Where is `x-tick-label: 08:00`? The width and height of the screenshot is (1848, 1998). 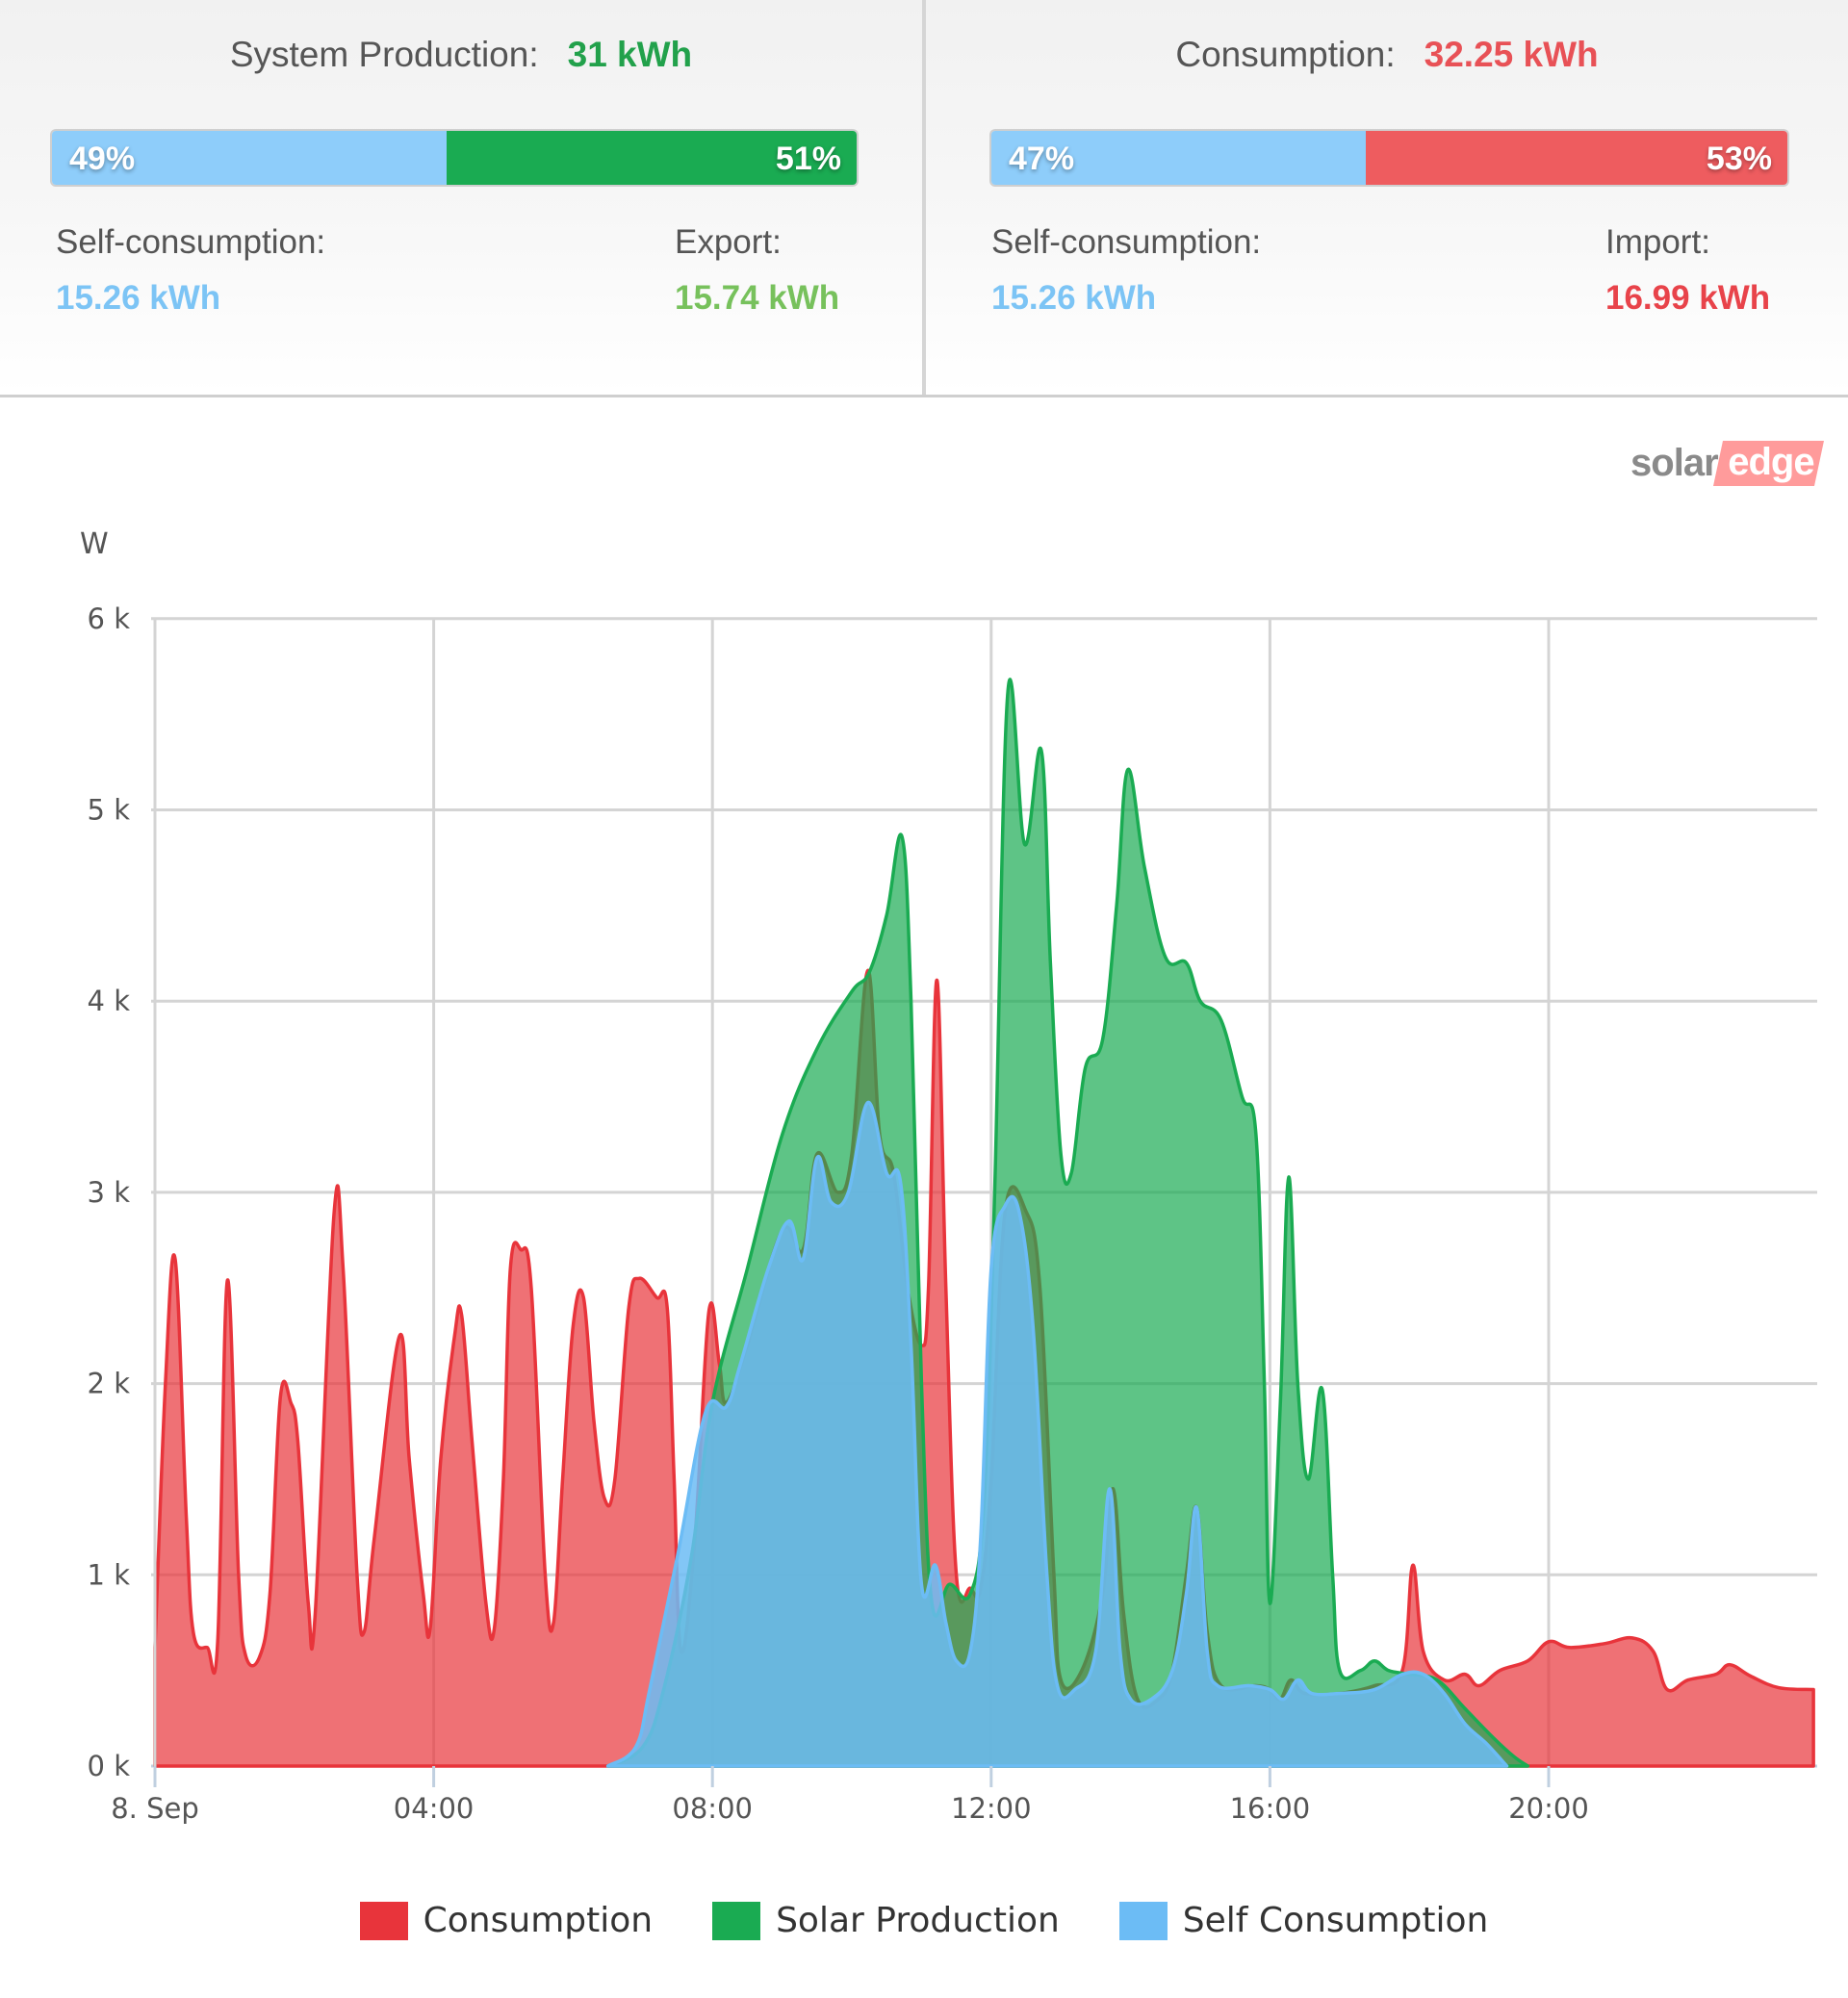 x-tick-label: 08:00 is located at coordinates (712, 1808).